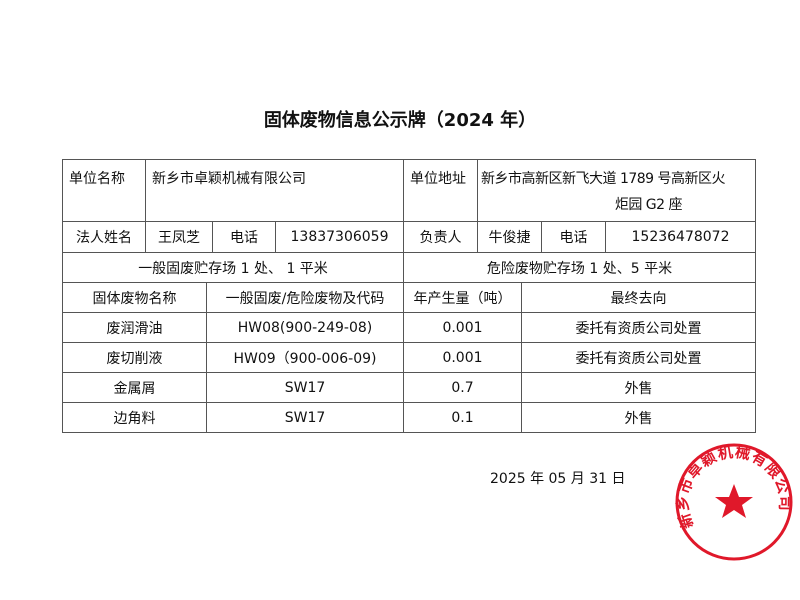 This screenshot has width=800, height=600. I want to click on phone-label-2: 电话, so click(573, 237).